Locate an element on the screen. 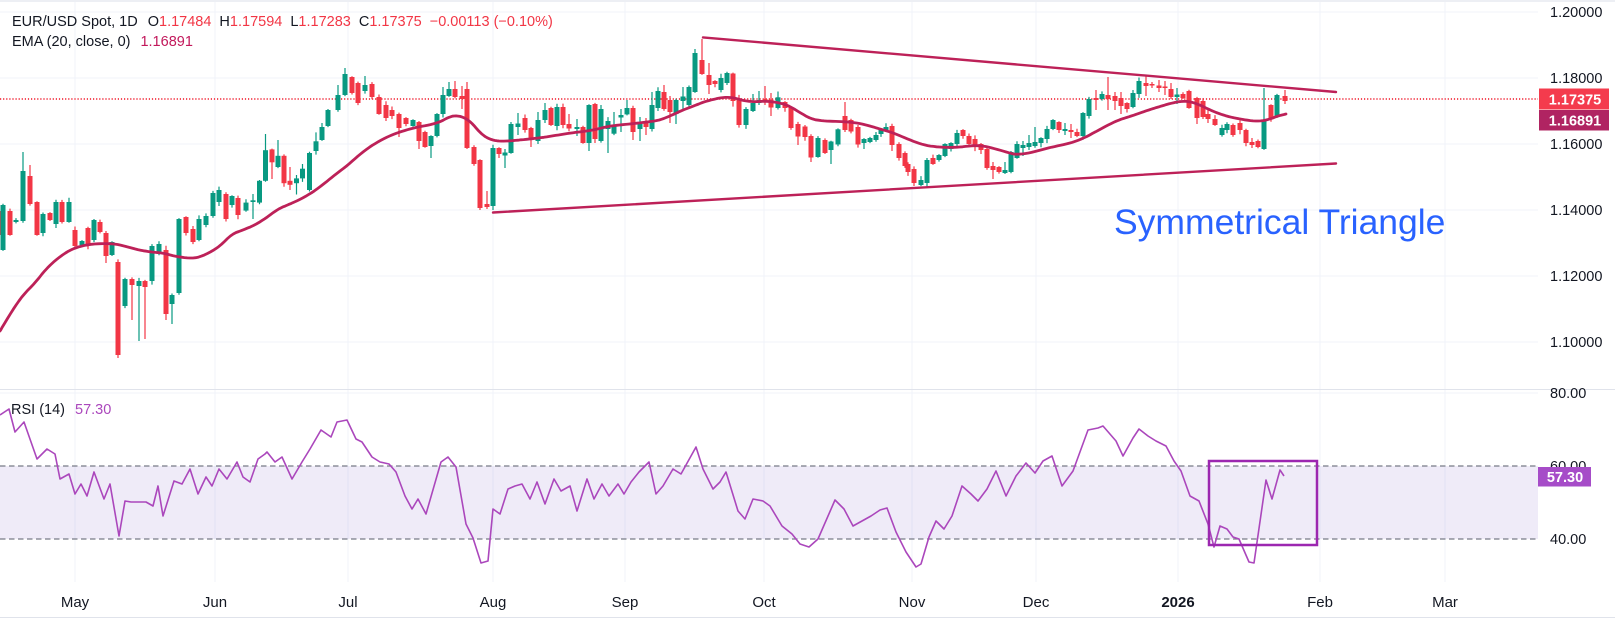 Image resolution: width=1615 pixels, height=625 pixels. svg-text: Feb is located at coordinates (1320, 602).